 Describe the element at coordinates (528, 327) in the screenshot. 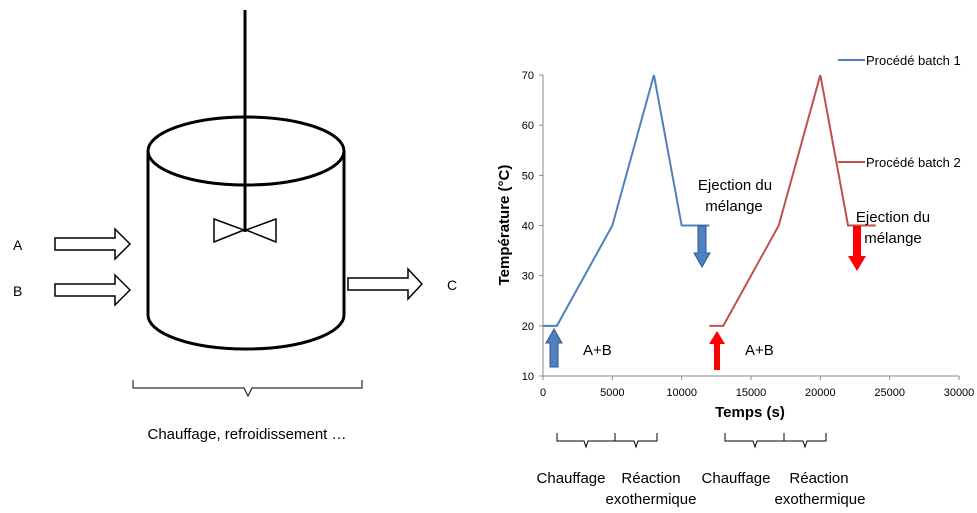

I see `y-tick-label: 20` at that location.